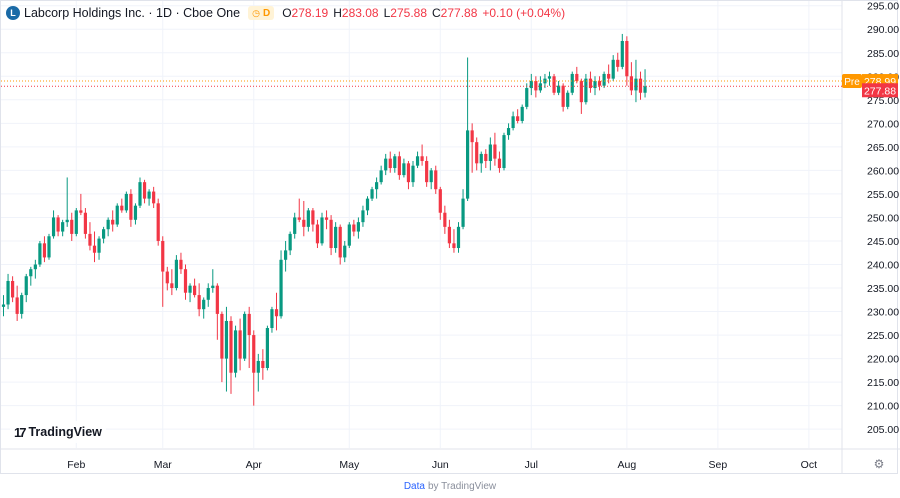  What do you see at coordinates (883, 265) in the screenshot?
I see `price-tick-label: 240.00` at bounding box center [883, 265].